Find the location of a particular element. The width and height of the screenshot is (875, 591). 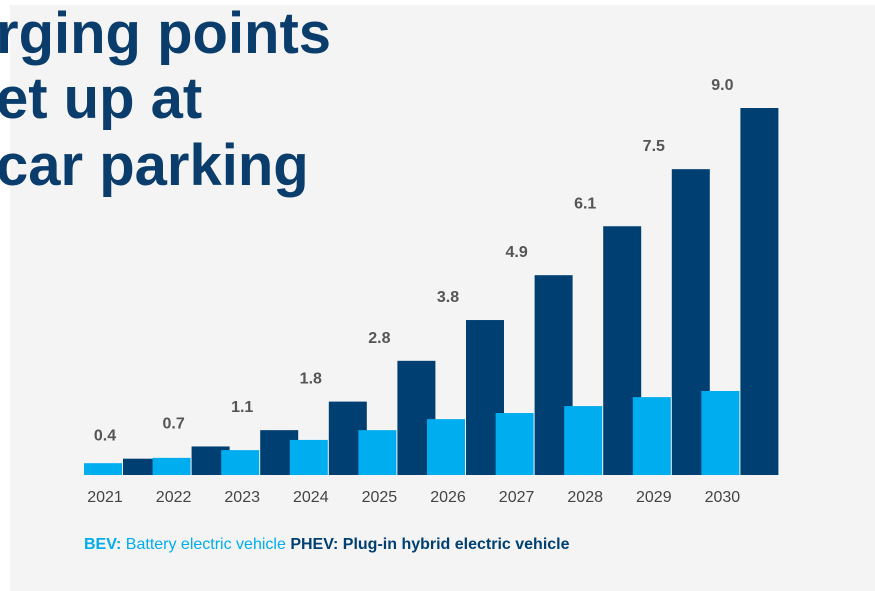

value-label: 3.8 is located at coordinates (448, 297).